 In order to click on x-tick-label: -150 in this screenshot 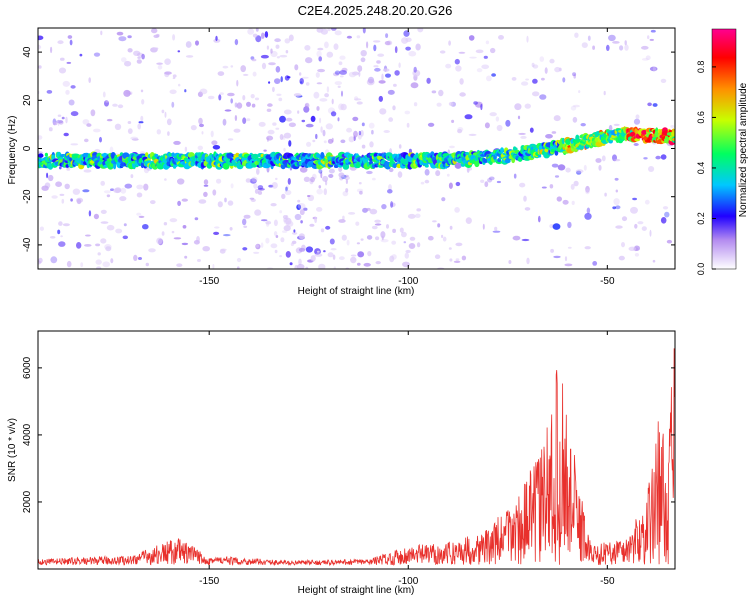, I will do `click(209, 281)`.